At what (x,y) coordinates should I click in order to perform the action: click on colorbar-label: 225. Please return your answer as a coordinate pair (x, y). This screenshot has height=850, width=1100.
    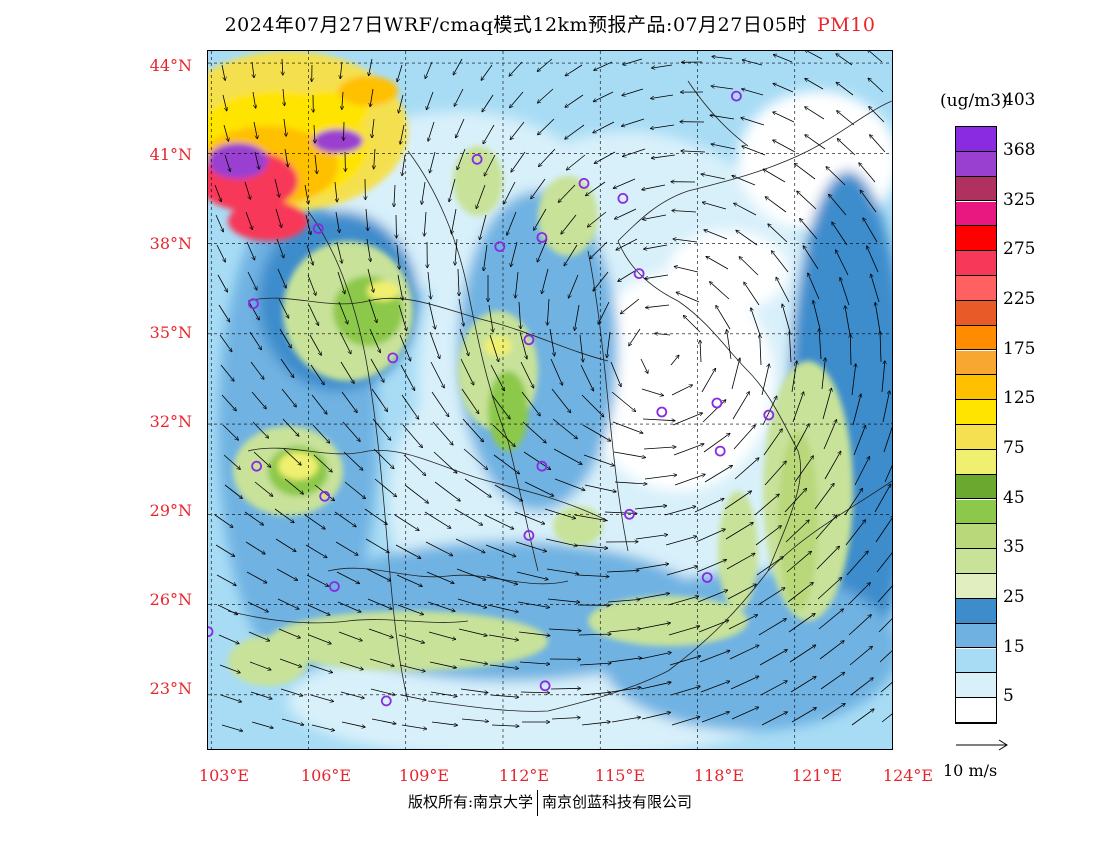
    Looking at the image, I should click on (1019, 298).